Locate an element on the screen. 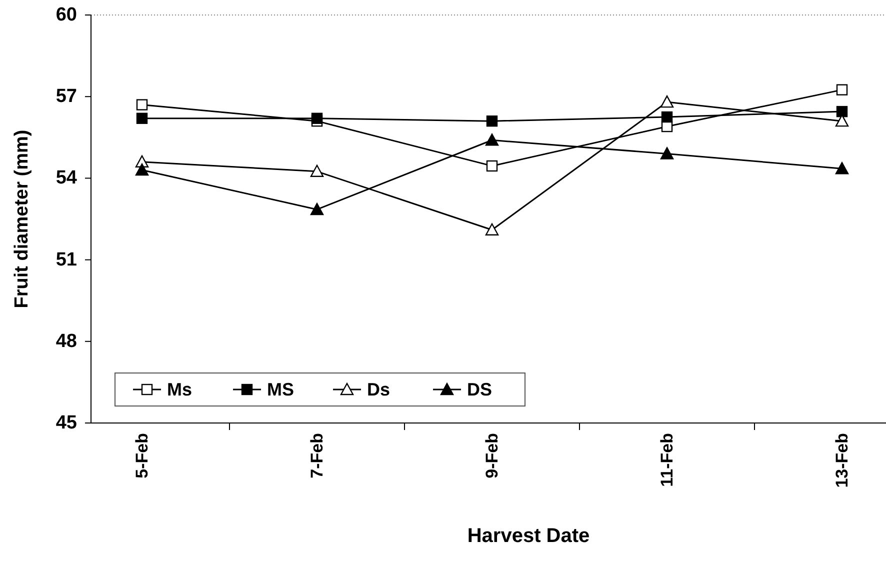 The image size is (886, 562). y-tick-label: 51 is located at coordinates (67, 259).